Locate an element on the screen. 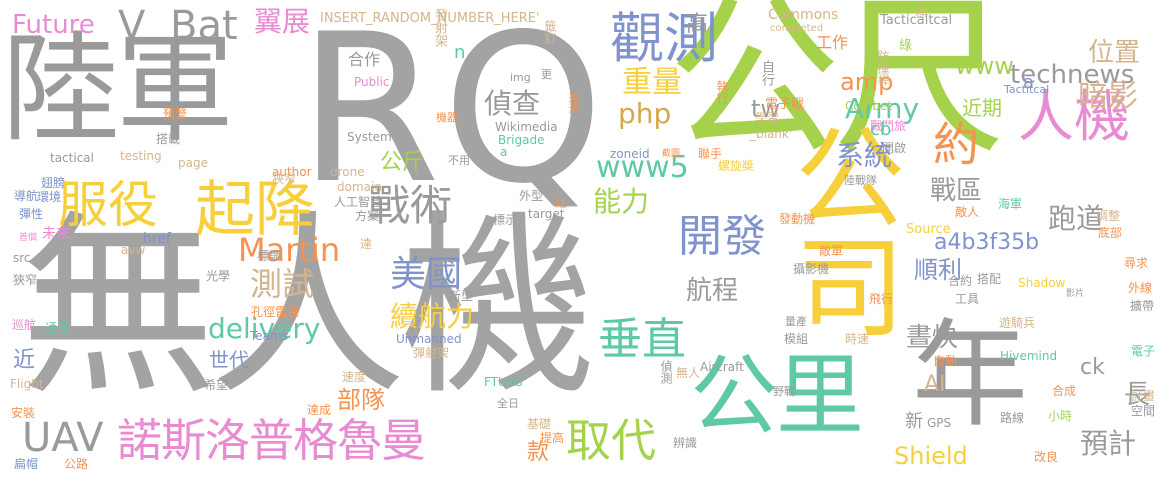 The width and height of the screenshot is (1175, 482). word-53: 世代 is located at coordinates (229, 360).